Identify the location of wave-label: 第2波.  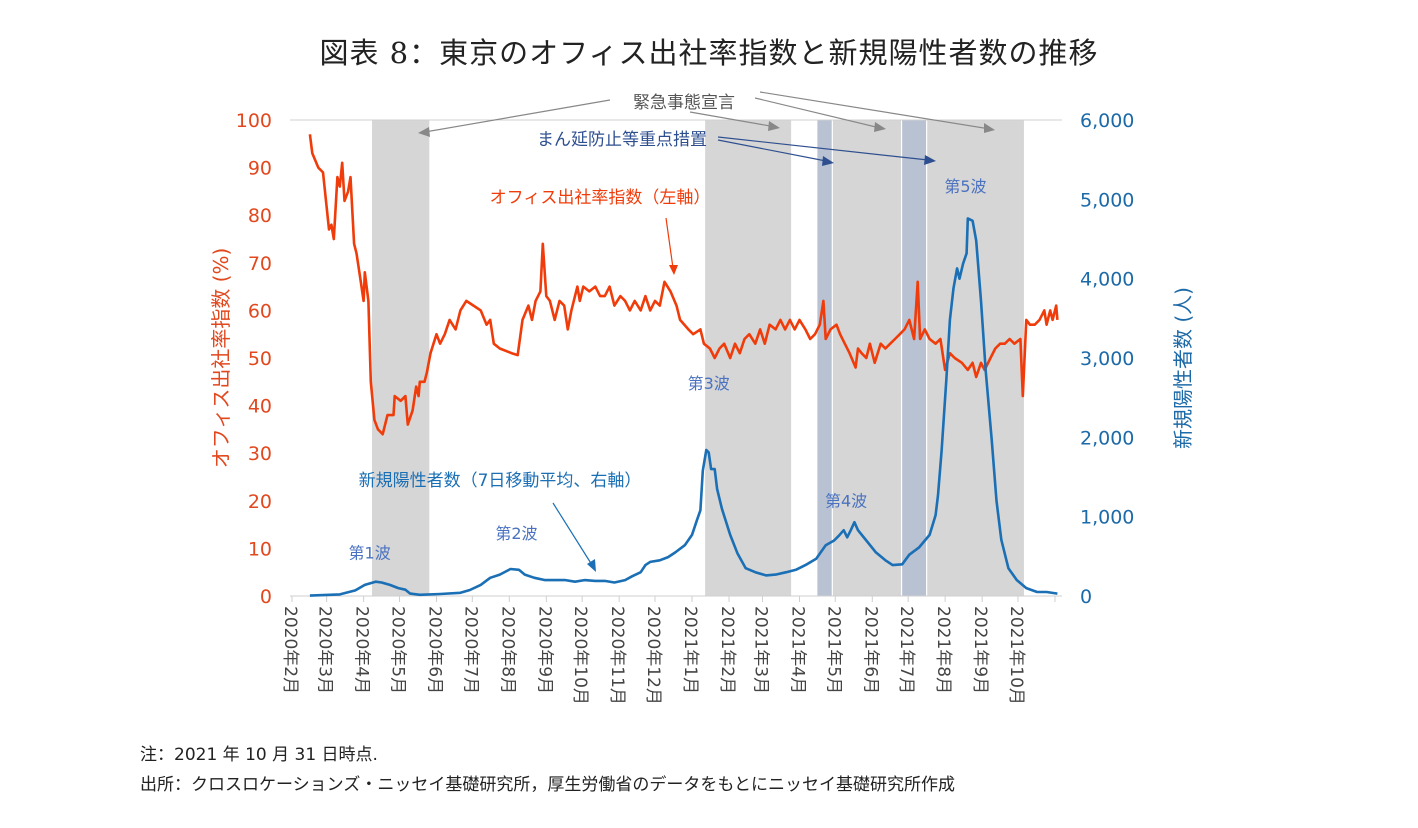
(516, 533).